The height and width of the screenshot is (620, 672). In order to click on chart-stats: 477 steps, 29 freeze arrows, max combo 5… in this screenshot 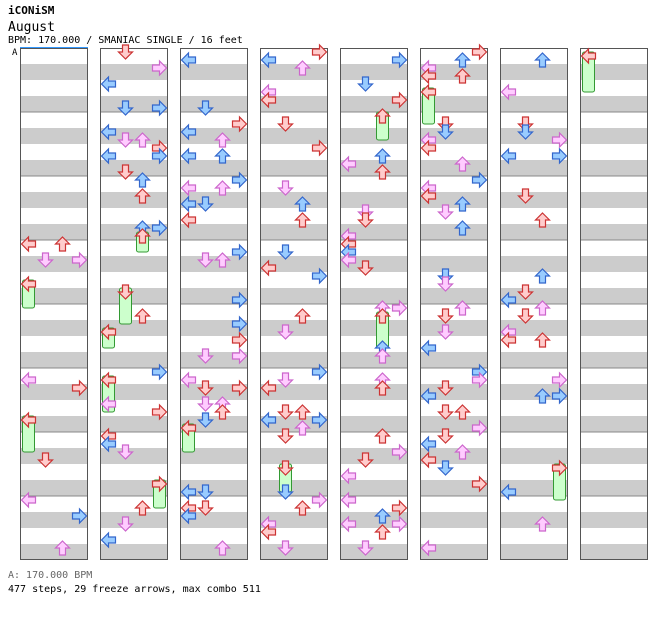, I will do `click(134, 589)`.